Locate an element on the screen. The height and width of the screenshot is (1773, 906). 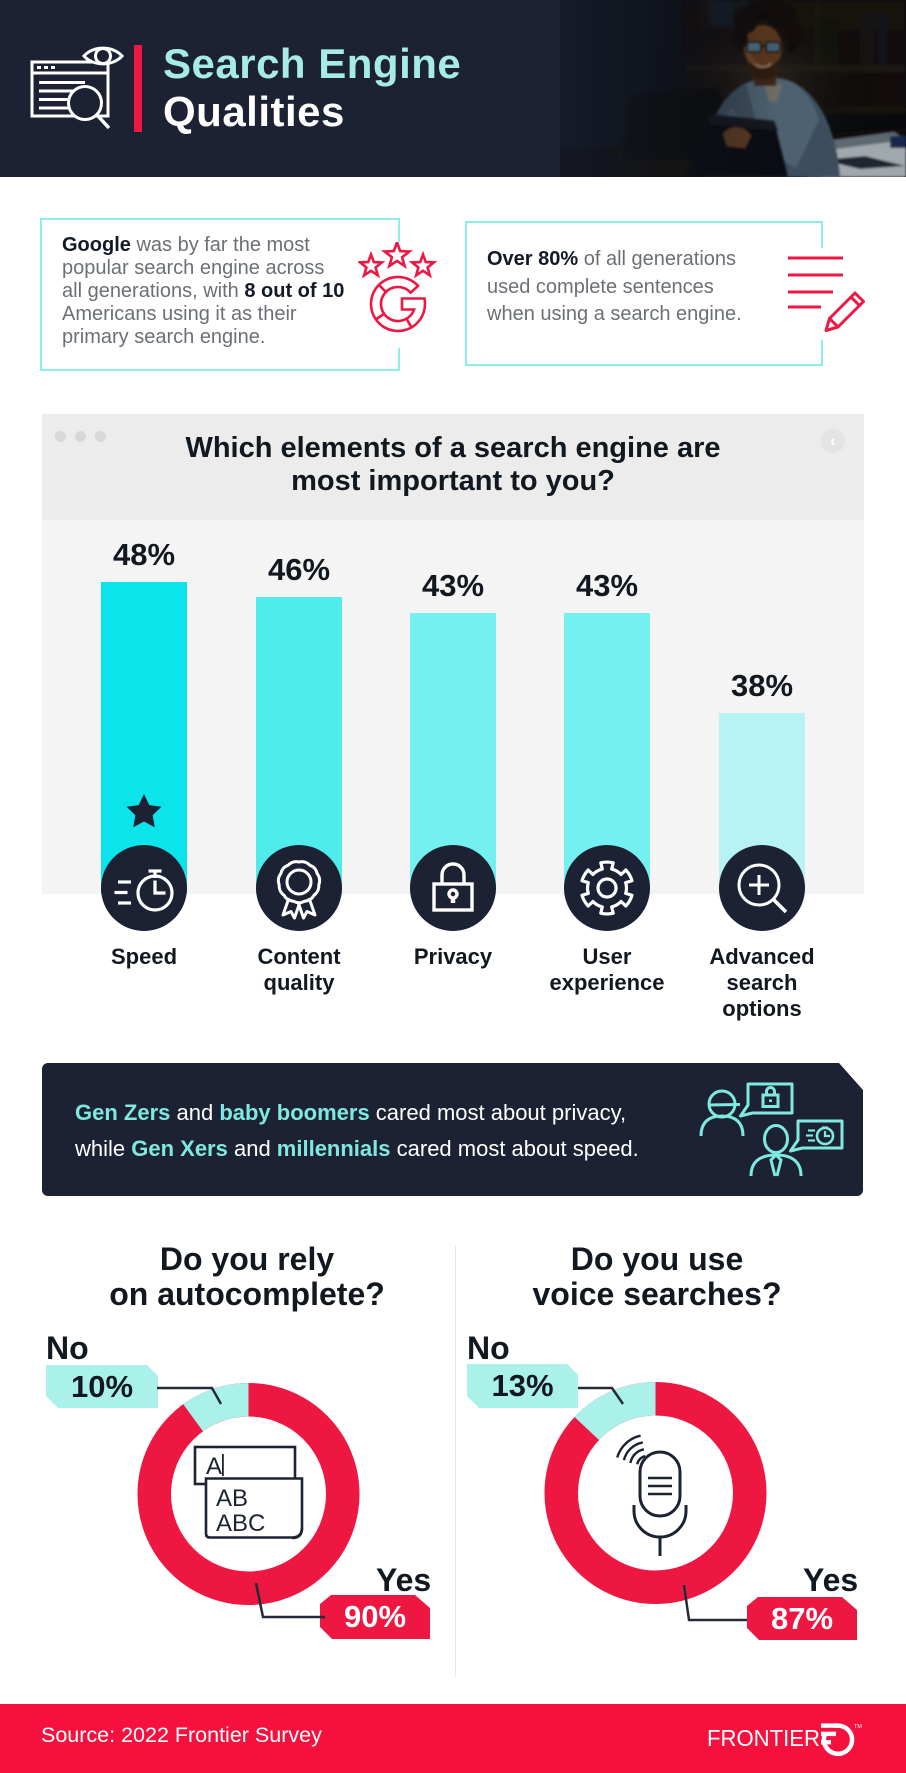
svg-text: ABC is located at coordinates (240, 1523).